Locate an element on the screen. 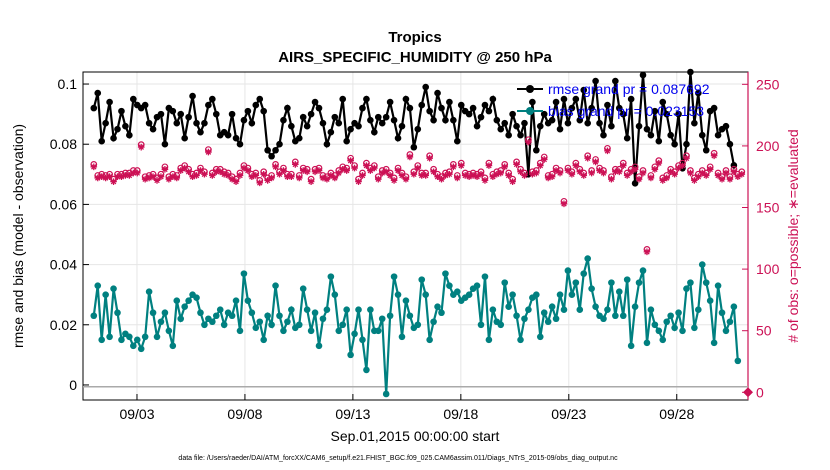  y-tick-label: 0.1 is located at coordinates (68, 84).